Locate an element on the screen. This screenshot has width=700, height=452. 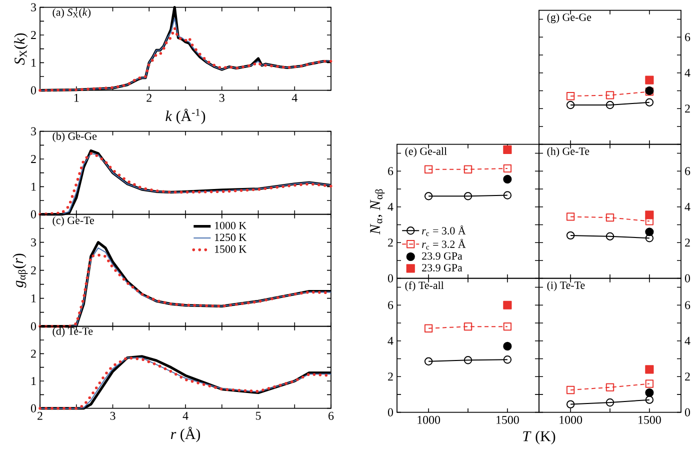
x-axis-title: r (Å) is located at coordinates (185, 434).